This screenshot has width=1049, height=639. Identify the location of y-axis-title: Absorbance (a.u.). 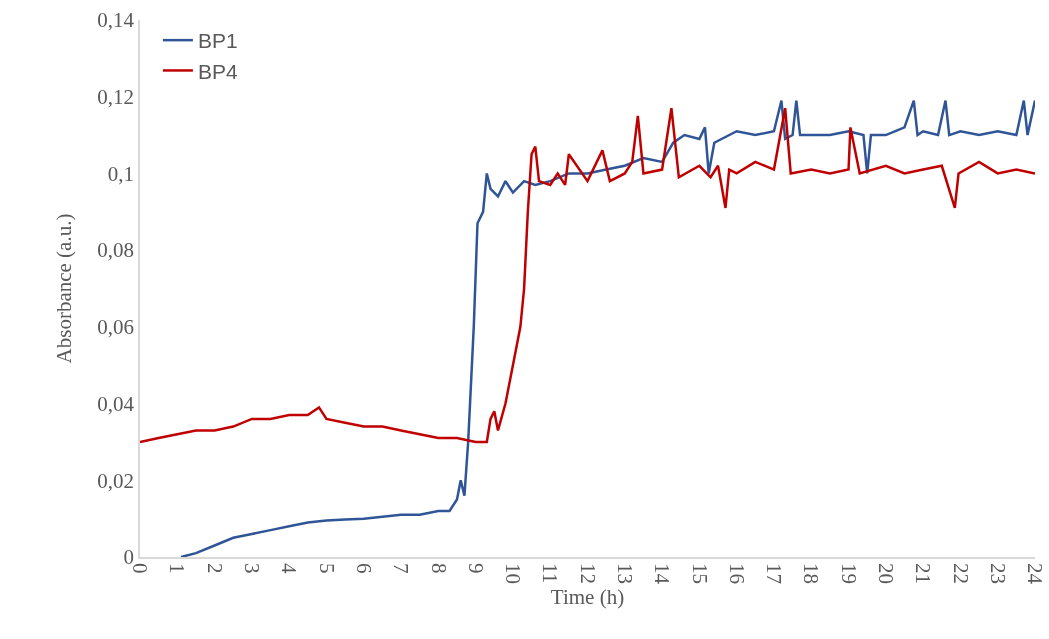
(63, 288).